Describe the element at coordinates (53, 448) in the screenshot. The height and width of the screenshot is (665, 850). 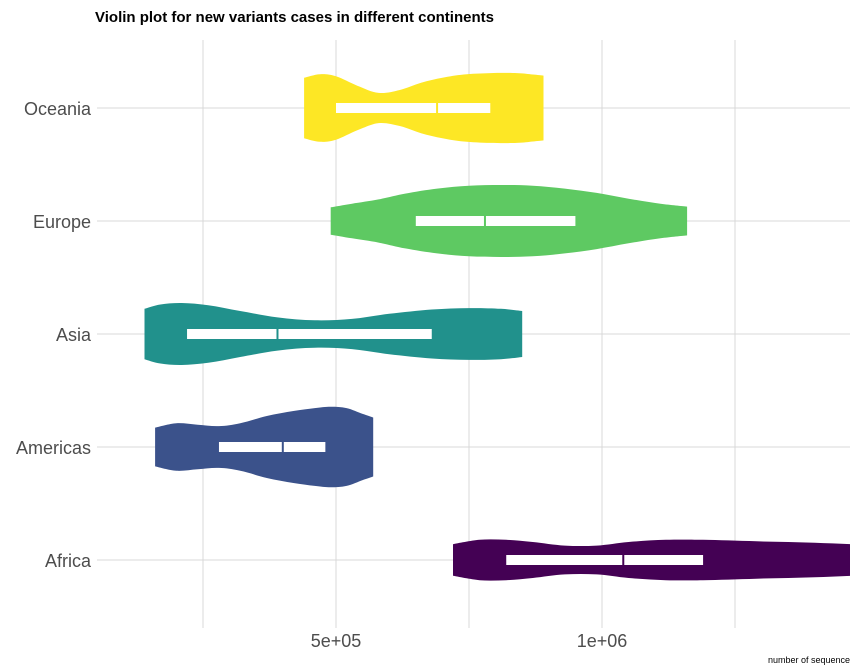
I see `y-tick-label: Americas` at that location.